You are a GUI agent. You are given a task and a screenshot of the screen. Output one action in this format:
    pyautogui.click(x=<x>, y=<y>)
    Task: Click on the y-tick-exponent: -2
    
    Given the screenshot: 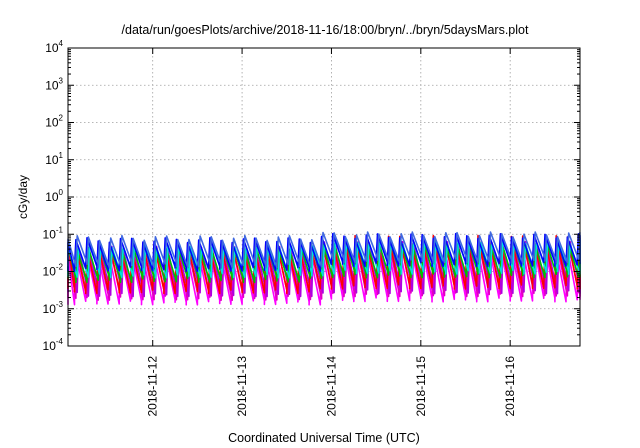 What is the action you would take?
    pyautogui.click(x=60, y=267)
    